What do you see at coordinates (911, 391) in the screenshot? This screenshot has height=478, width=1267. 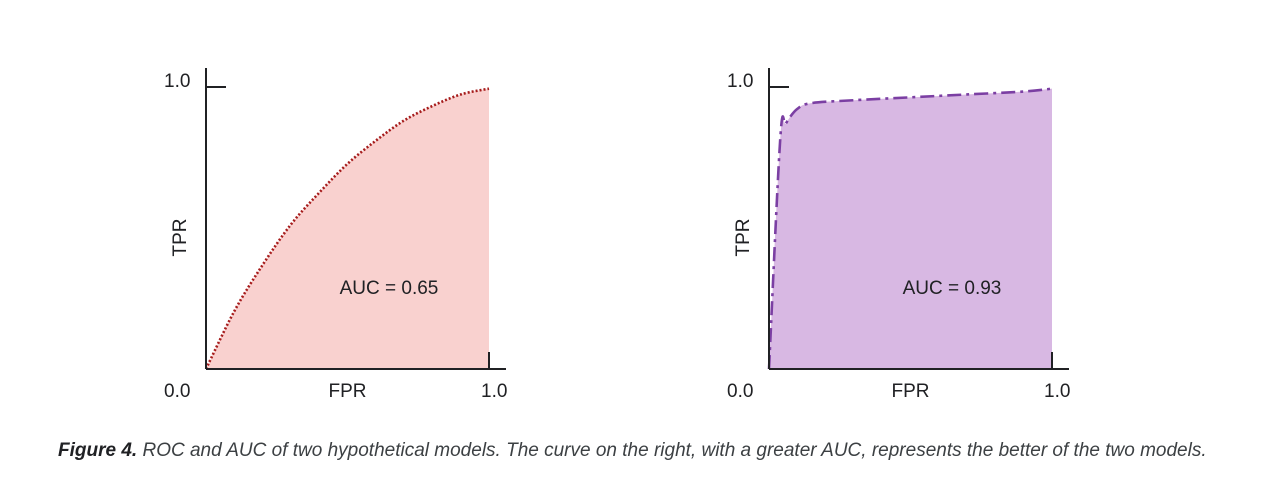 I see `chart-2-x-axis-label: FPR` at bounding box center [911, 391].